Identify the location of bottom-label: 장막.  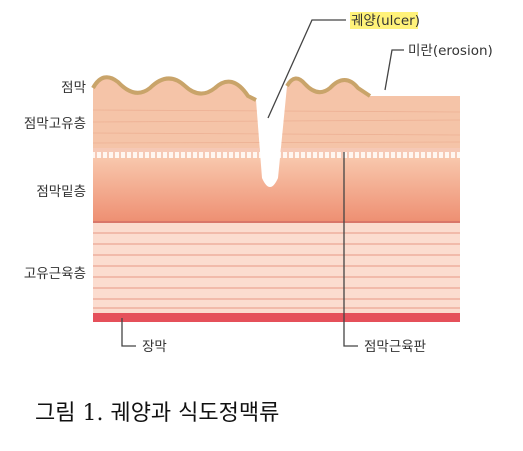
(154, 347).